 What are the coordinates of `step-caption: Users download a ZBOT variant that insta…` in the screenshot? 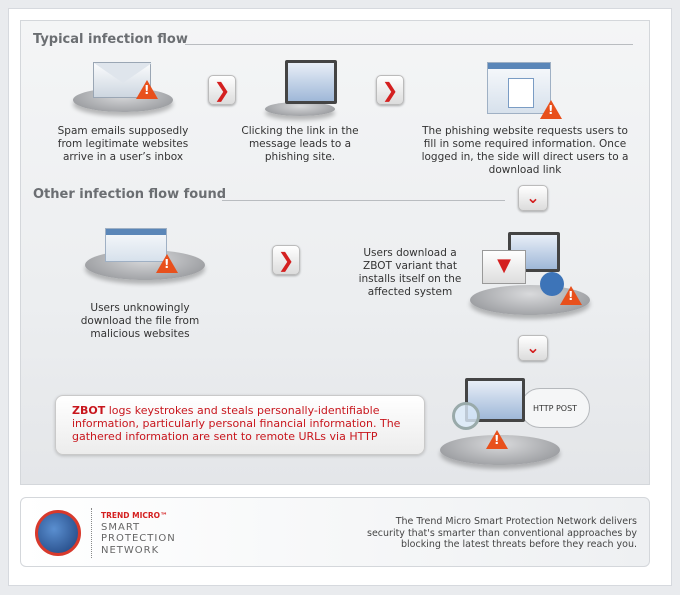 It's located at (410, 272).